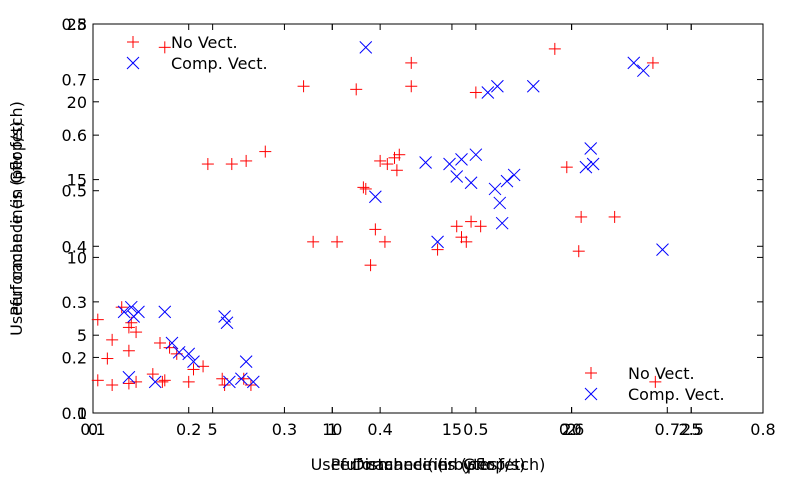 The width and height of the screenshot is (797, 478). Describe the element at coordinates (77, 257) in the screenshot. I see `y-tick-label: 10` at that location.